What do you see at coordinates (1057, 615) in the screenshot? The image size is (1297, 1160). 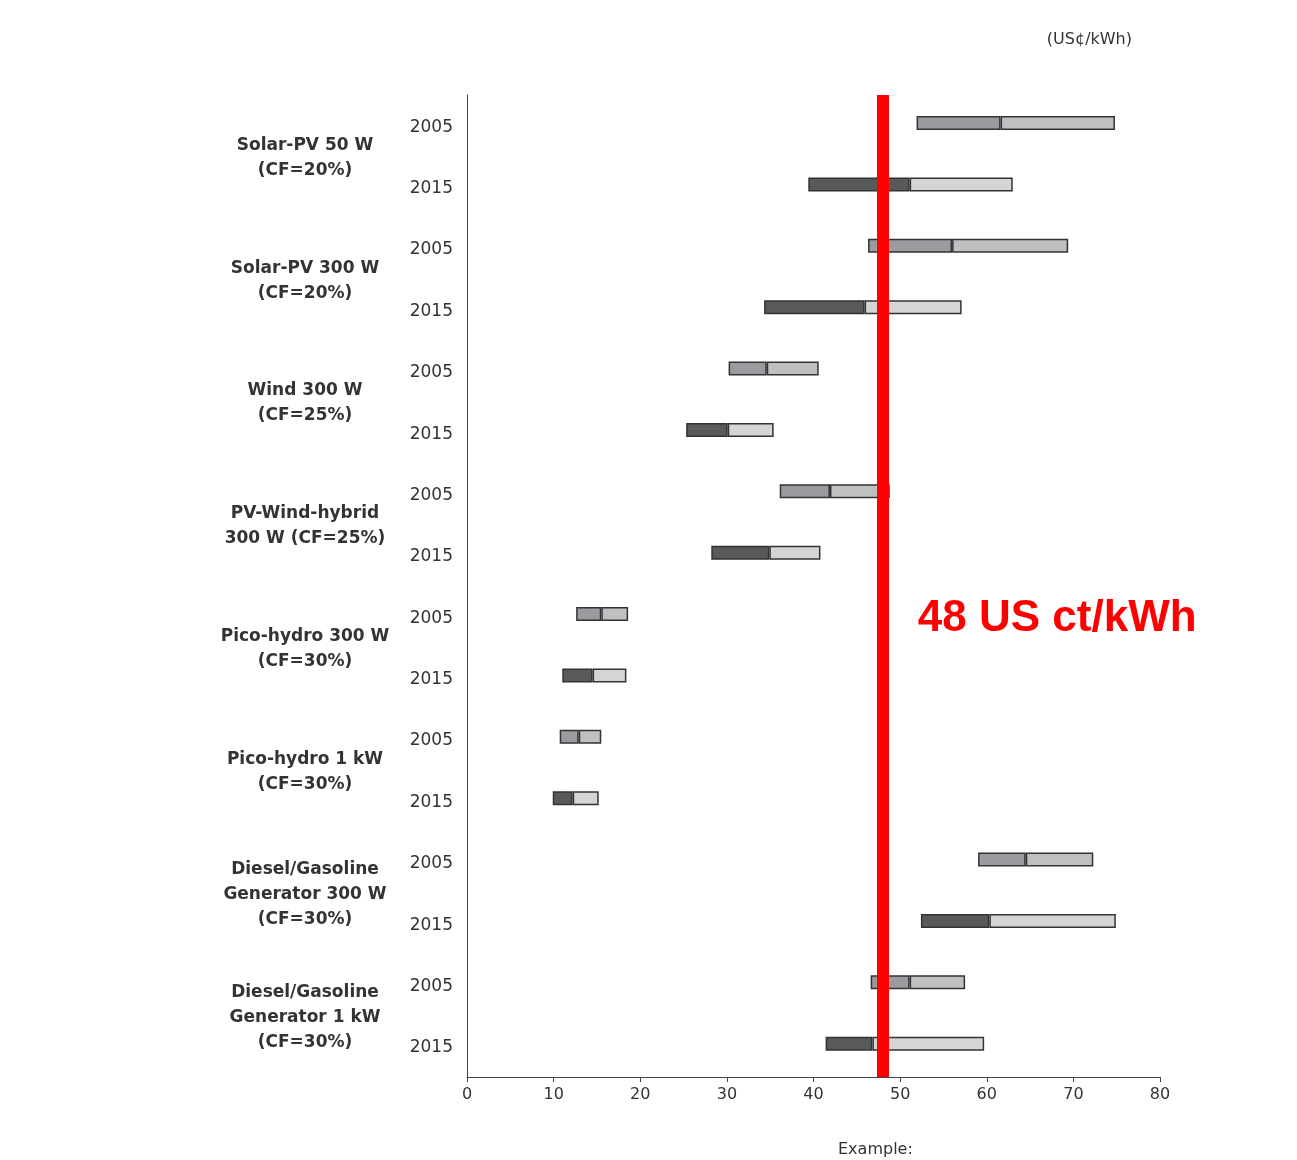 I see `ref-line-label: 48 US ct/kWh` at bounding box center [1057, 615].